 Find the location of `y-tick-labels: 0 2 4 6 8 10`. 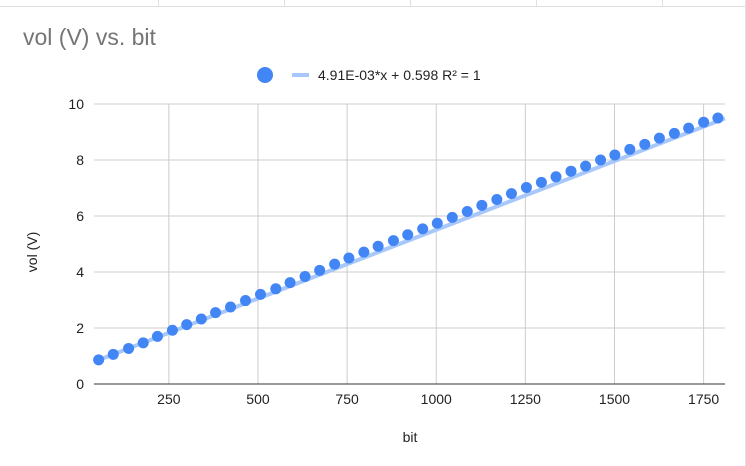

y-tick-labels: 0 2 4 6 8 10 is located at coordinates (76, 244).